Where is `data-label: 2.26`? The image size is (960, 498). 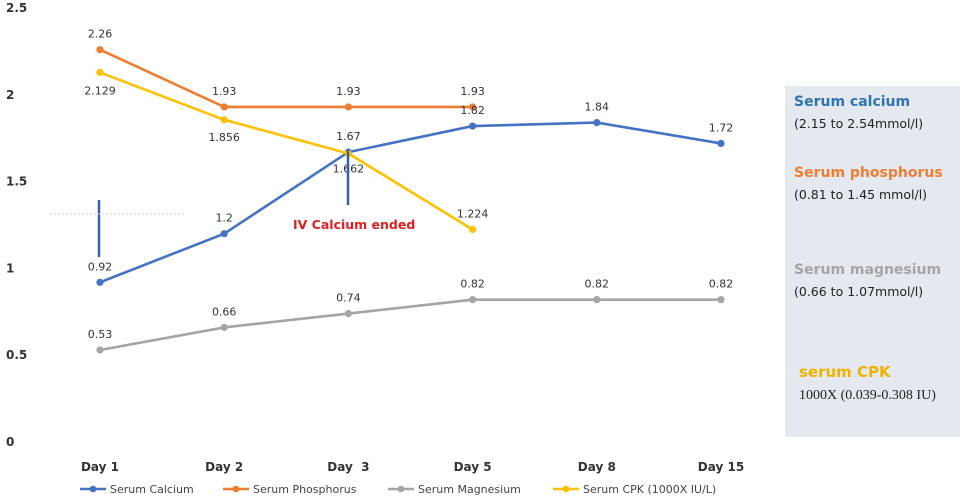
data-label: 2.26 is located at coordinates (100, 34).